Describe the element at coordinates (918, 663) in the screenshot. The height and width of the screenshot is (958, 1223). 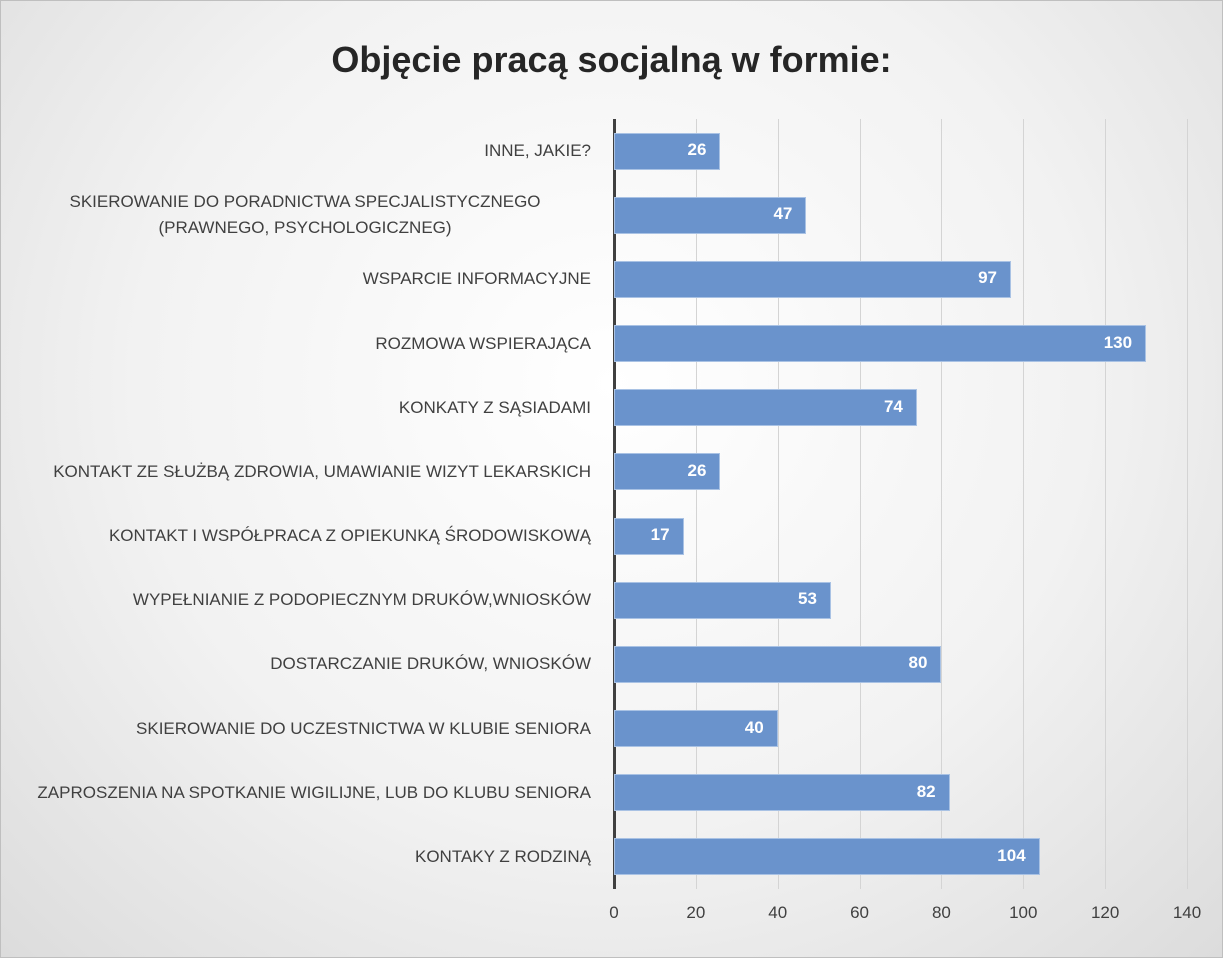
I see `data-label: 80` at that location.